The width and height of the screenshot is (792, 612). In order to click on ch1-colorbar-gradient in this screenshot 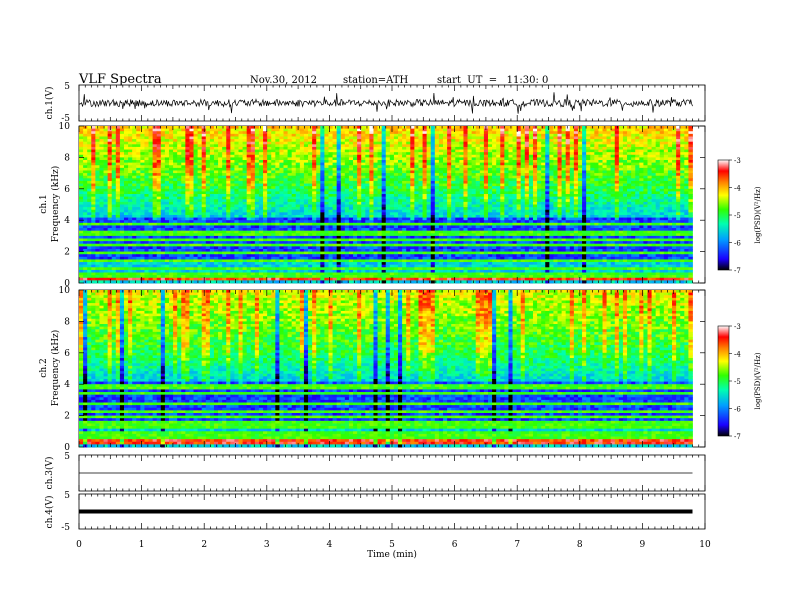, I will do `click(723, 215)`.